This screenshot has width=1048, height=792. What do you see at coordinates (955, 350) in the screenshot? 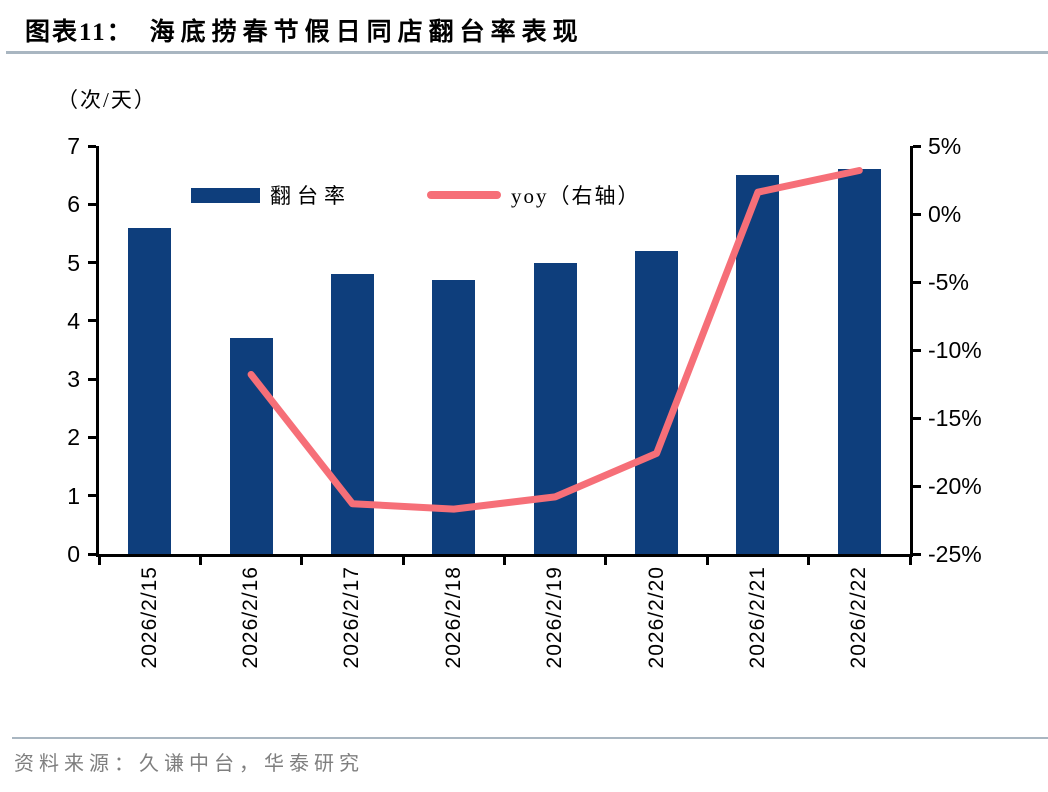
I see `right-axis-tick-label: -10%` at bounding box center [955, 350].